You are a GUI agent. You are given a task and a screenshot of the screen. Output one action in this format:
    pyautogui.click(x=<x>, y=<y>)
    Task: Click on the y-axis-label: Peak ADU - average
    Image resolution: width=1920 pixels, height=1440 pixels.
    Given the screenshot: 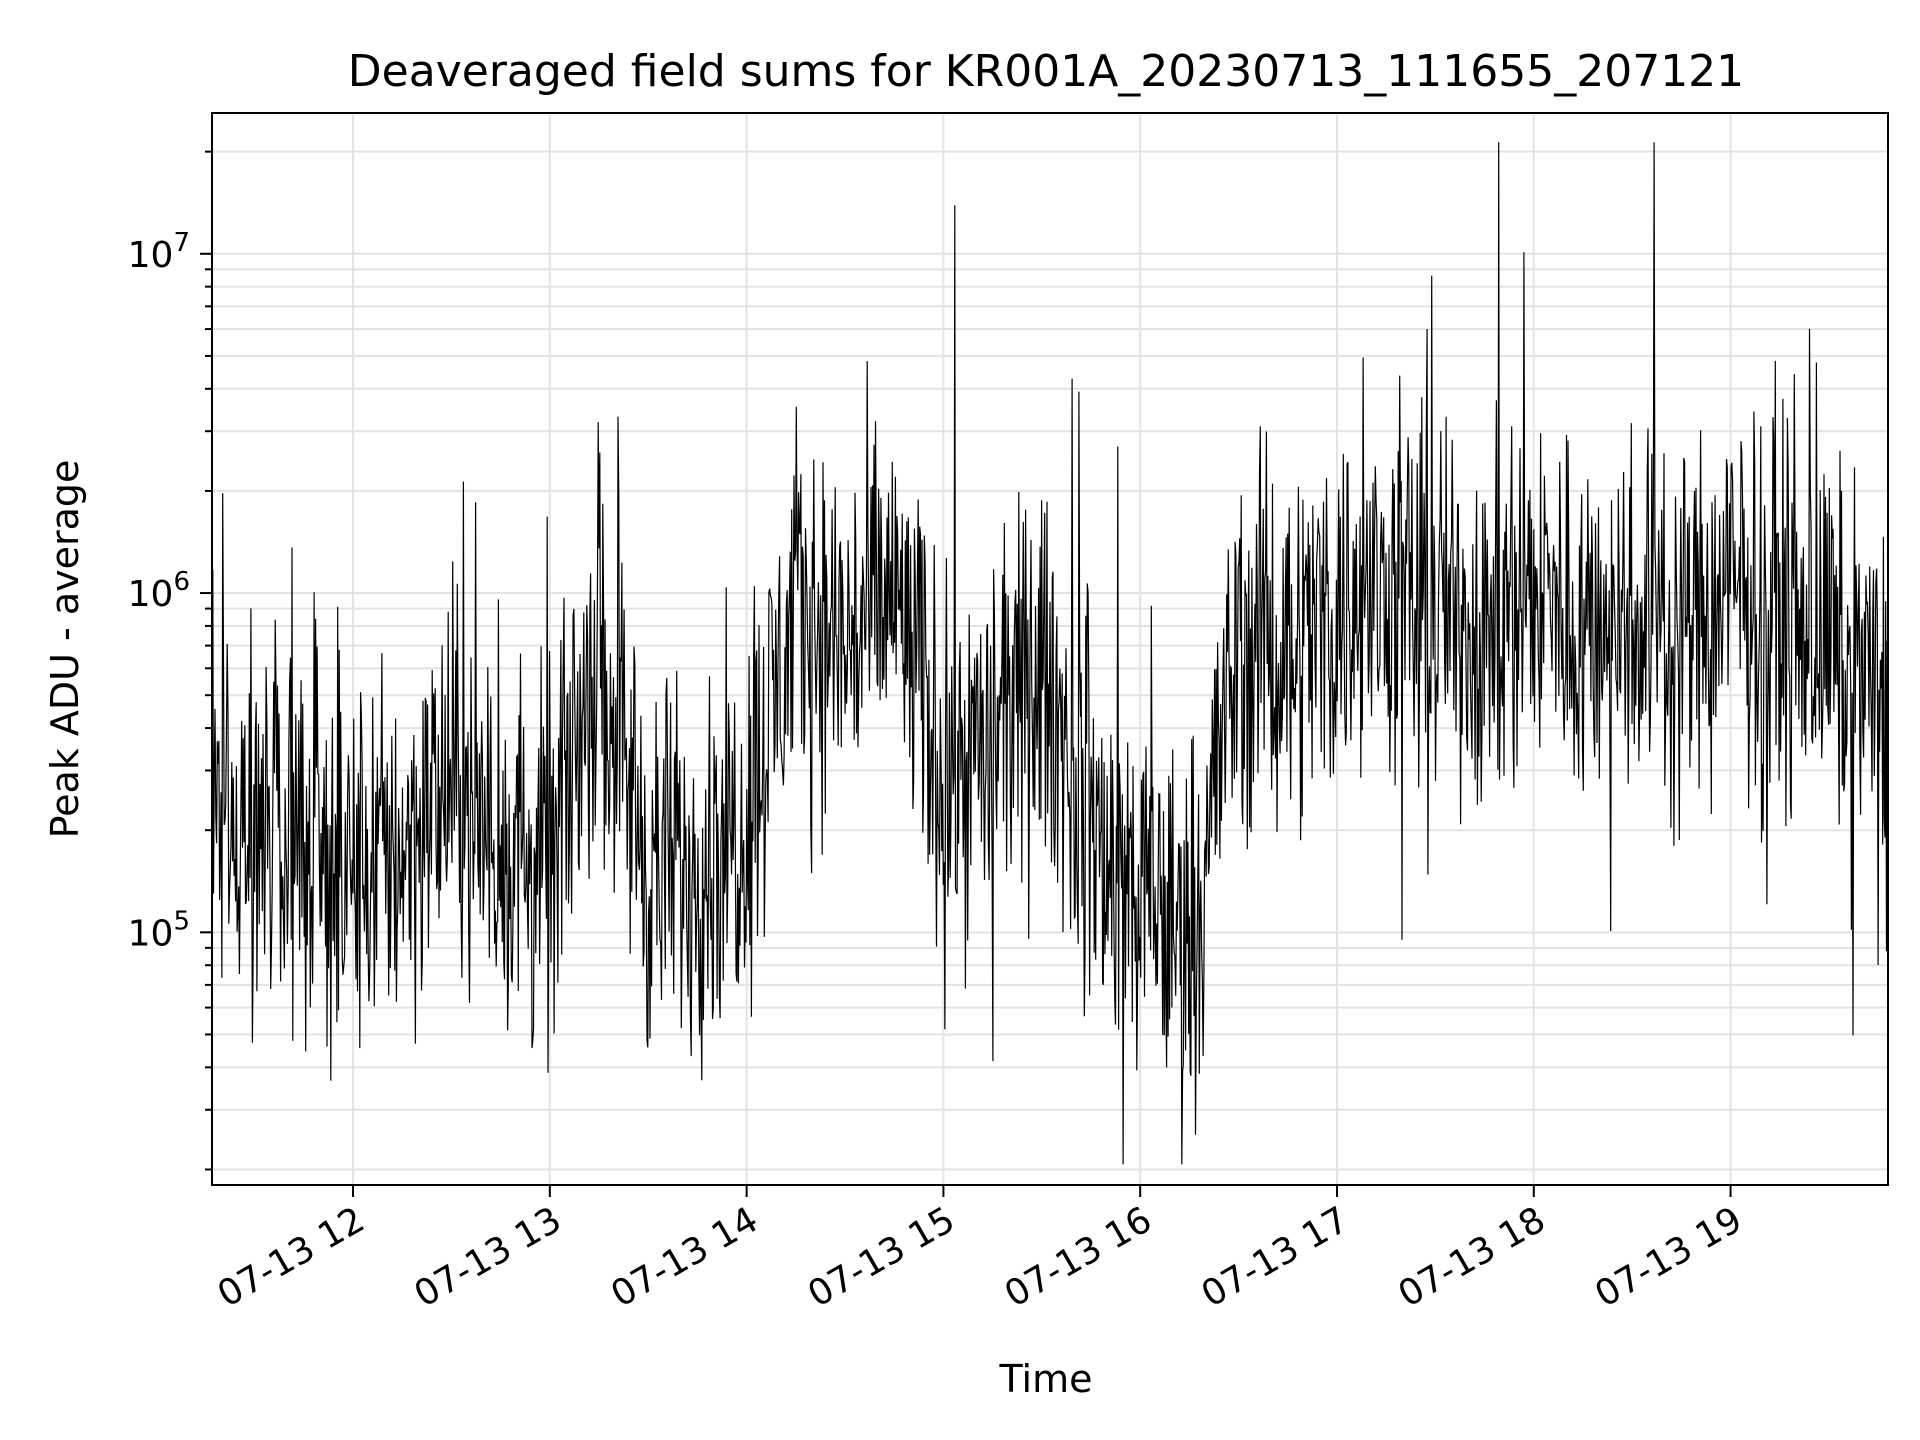 What is the action you would take?
    pyautogui.click(x=65, y=649)
    